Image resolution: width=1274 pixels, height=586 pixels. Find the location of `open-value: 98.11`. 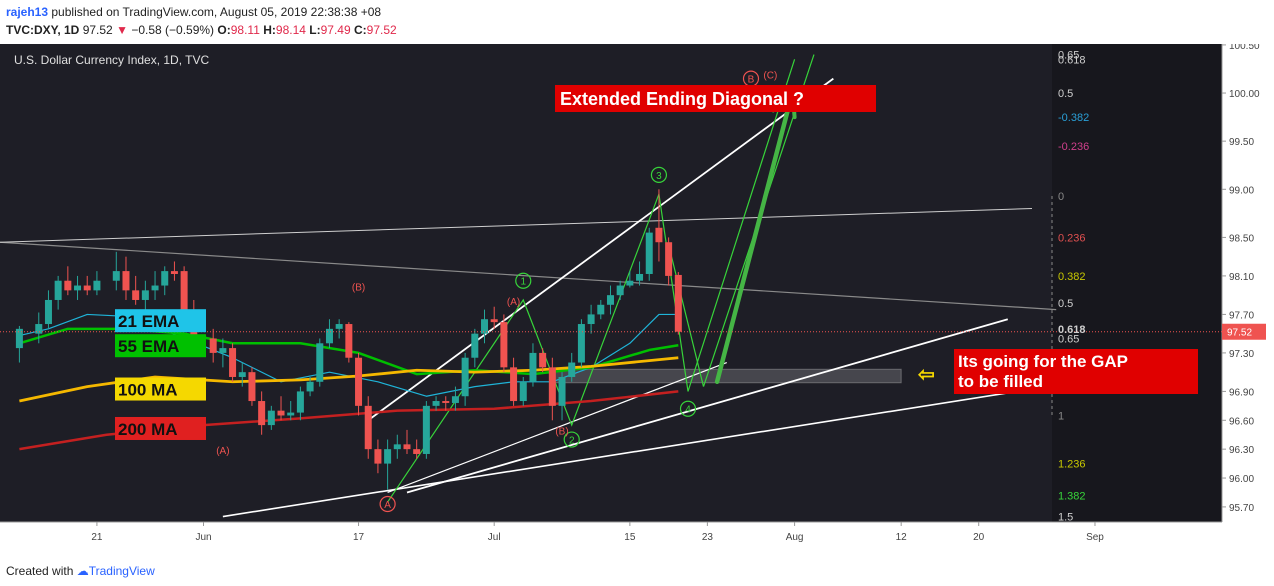

open-value: 98.11 is located at coordinates (245, 30).